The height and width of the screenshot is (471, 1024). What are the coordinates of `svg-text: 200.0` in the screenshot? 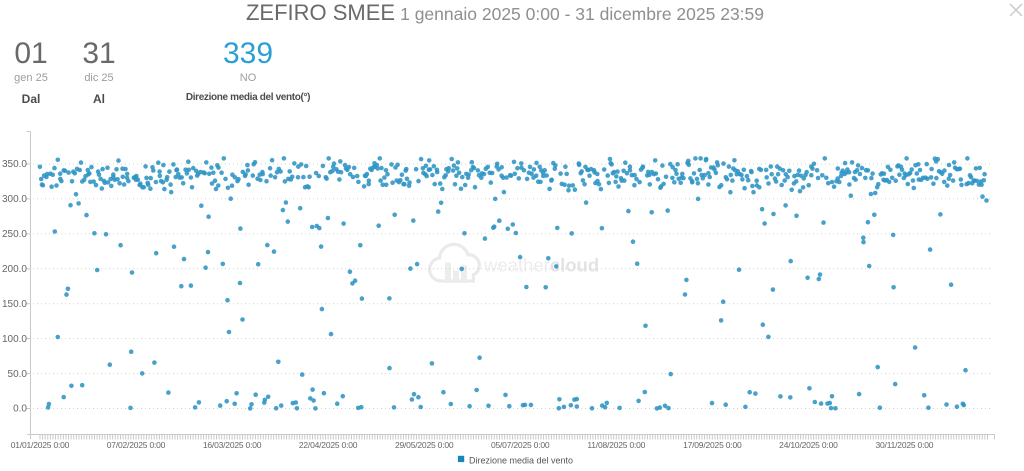 It's located at (14, 269).